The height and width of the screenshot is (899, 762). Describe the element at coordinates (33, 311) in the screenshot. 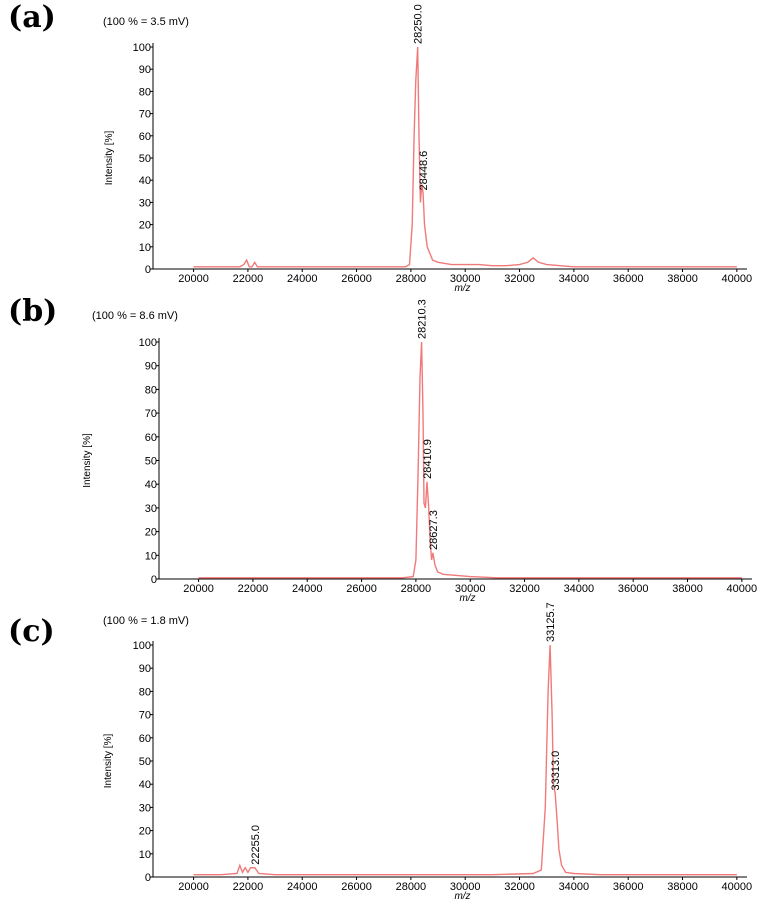

I see `panel-label: (b)` at that location.